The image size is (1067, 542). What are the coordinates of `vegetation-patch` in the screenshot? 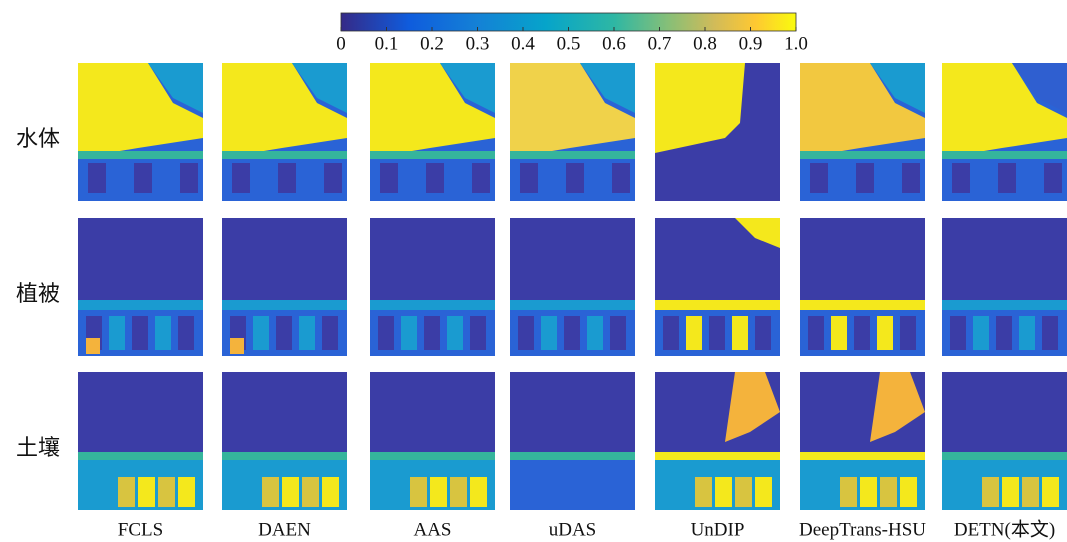 It's located at (757, 233).